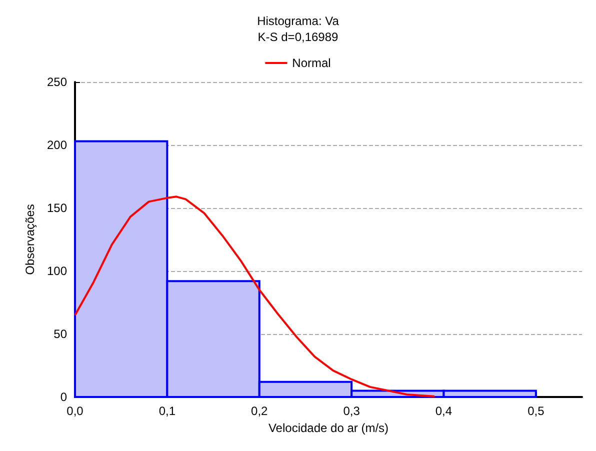  What do you see at coordinates (298, 21) in the screenshot?
I see `chart-title: Histograma: Va` at bounding box center [298, 21].